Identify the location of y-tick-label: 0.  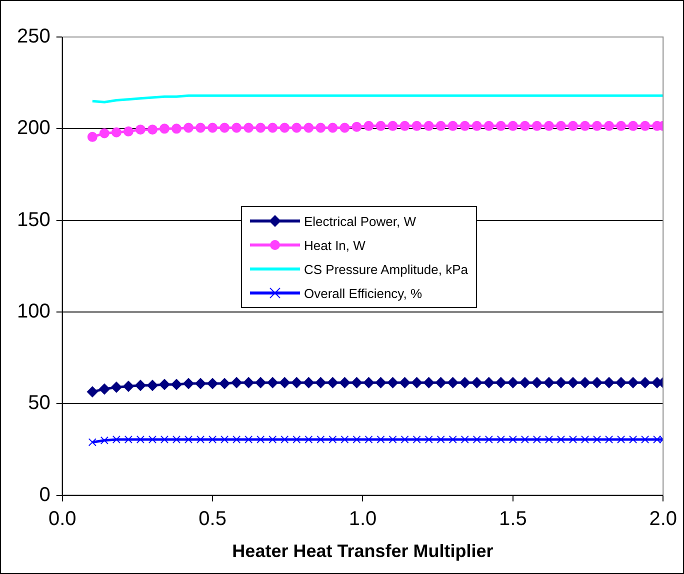
(44, 495).